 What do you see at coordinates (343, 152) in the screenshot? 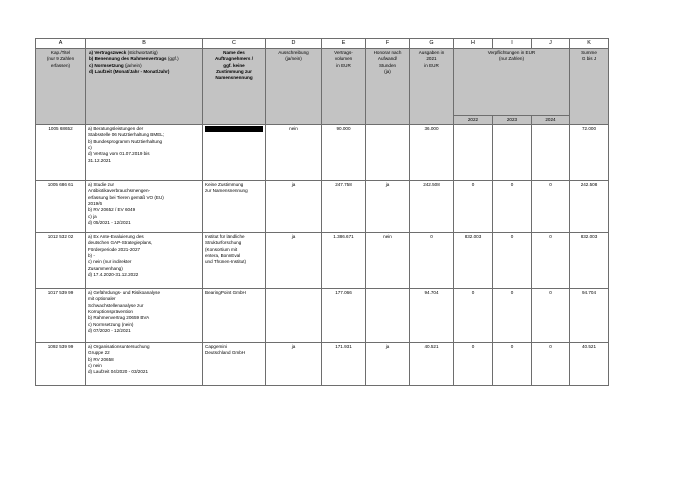
I see `cell-vertragsvolumen: 90.000` at bounding box center [343, 152].